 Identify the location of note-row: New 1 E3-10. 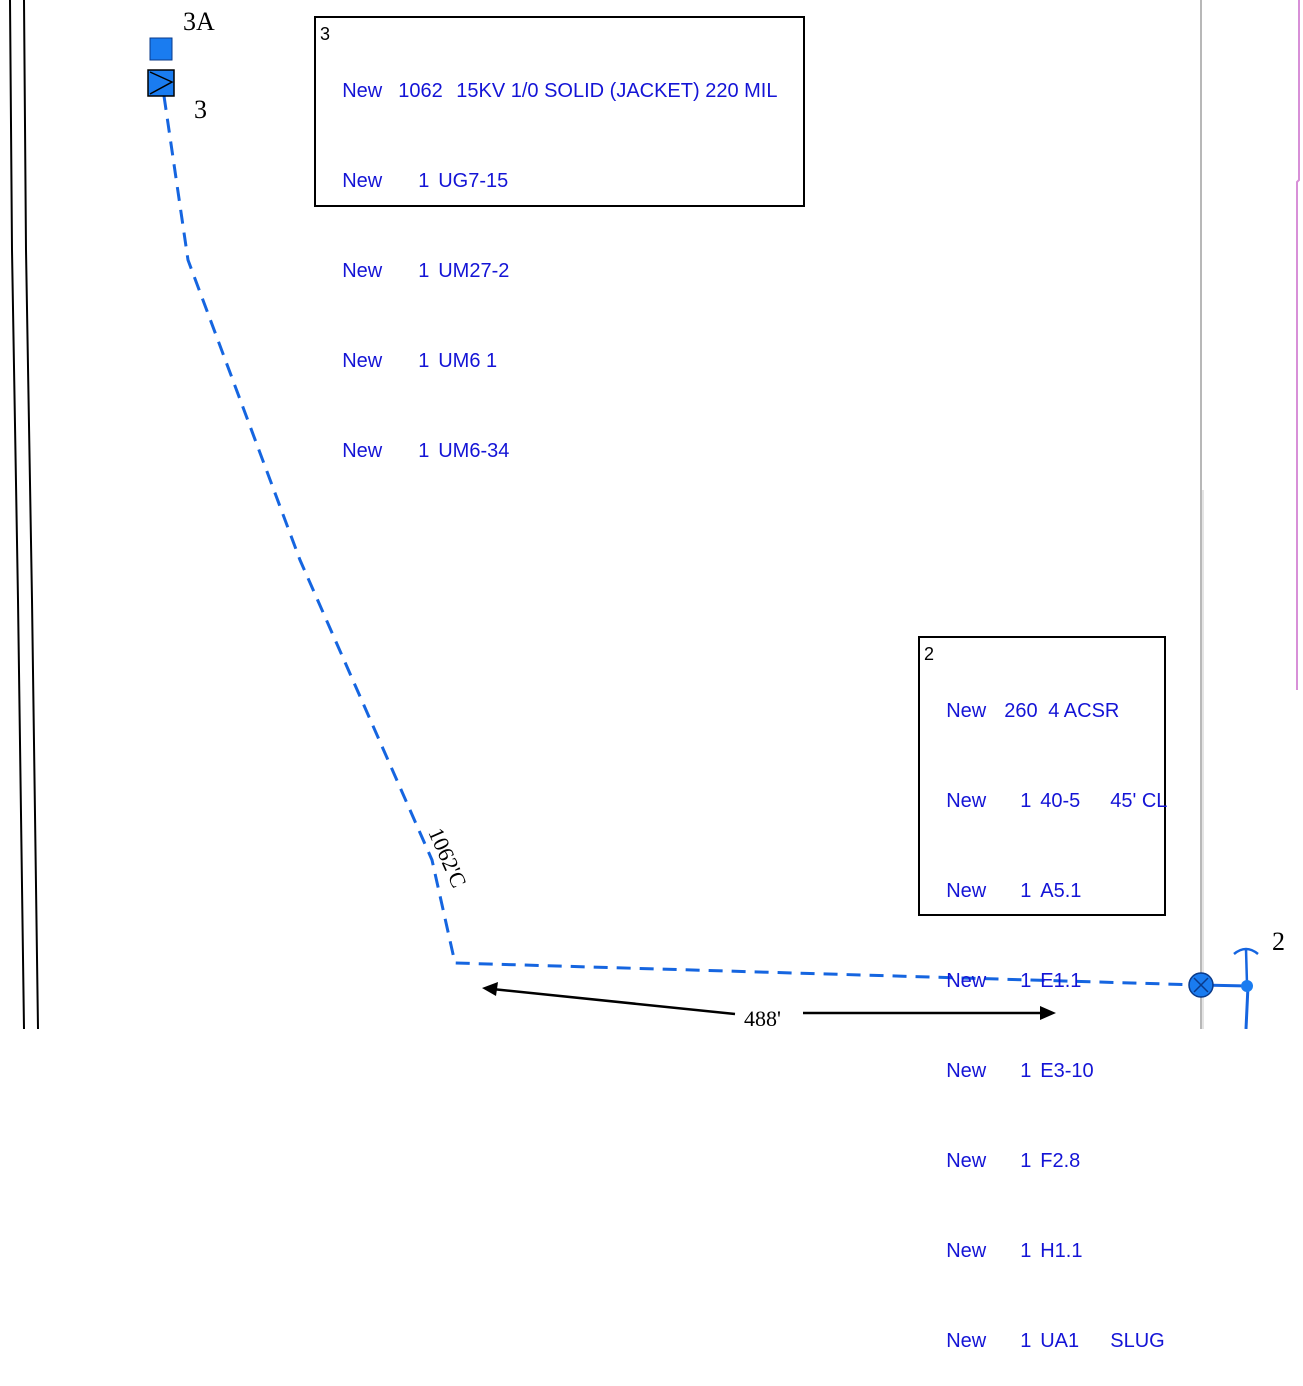
(1044, 1071).